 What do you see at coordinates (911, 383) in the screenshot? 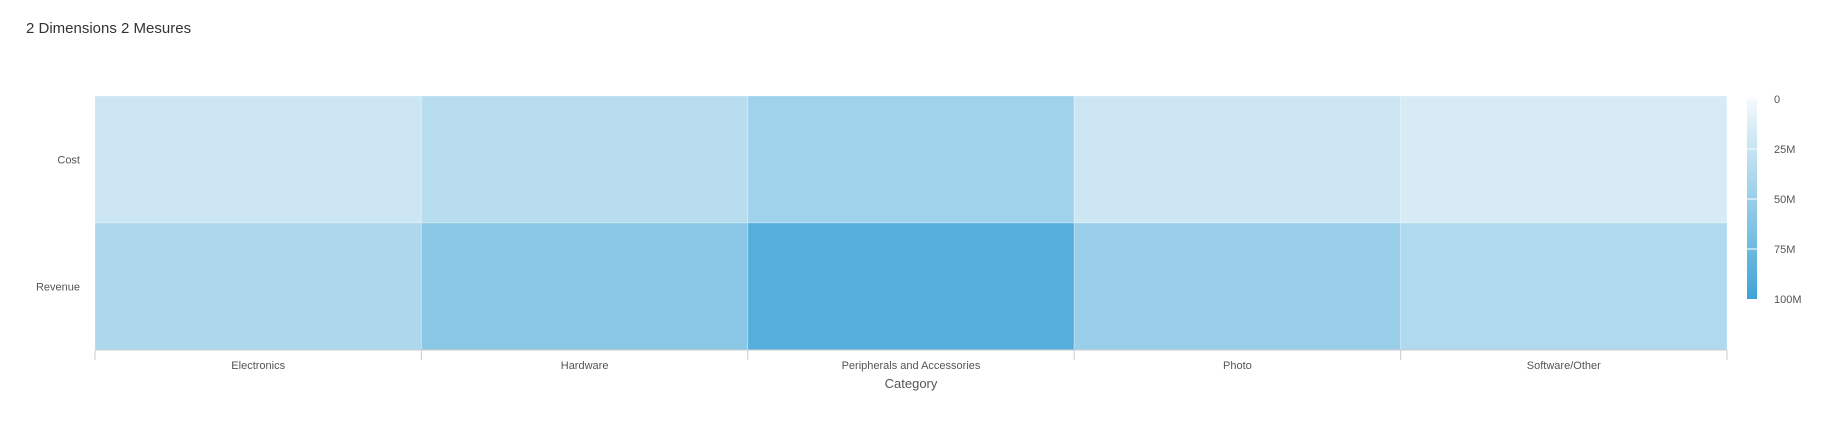
I see `x-axis-title: Category` at bounding box center [911, 383].